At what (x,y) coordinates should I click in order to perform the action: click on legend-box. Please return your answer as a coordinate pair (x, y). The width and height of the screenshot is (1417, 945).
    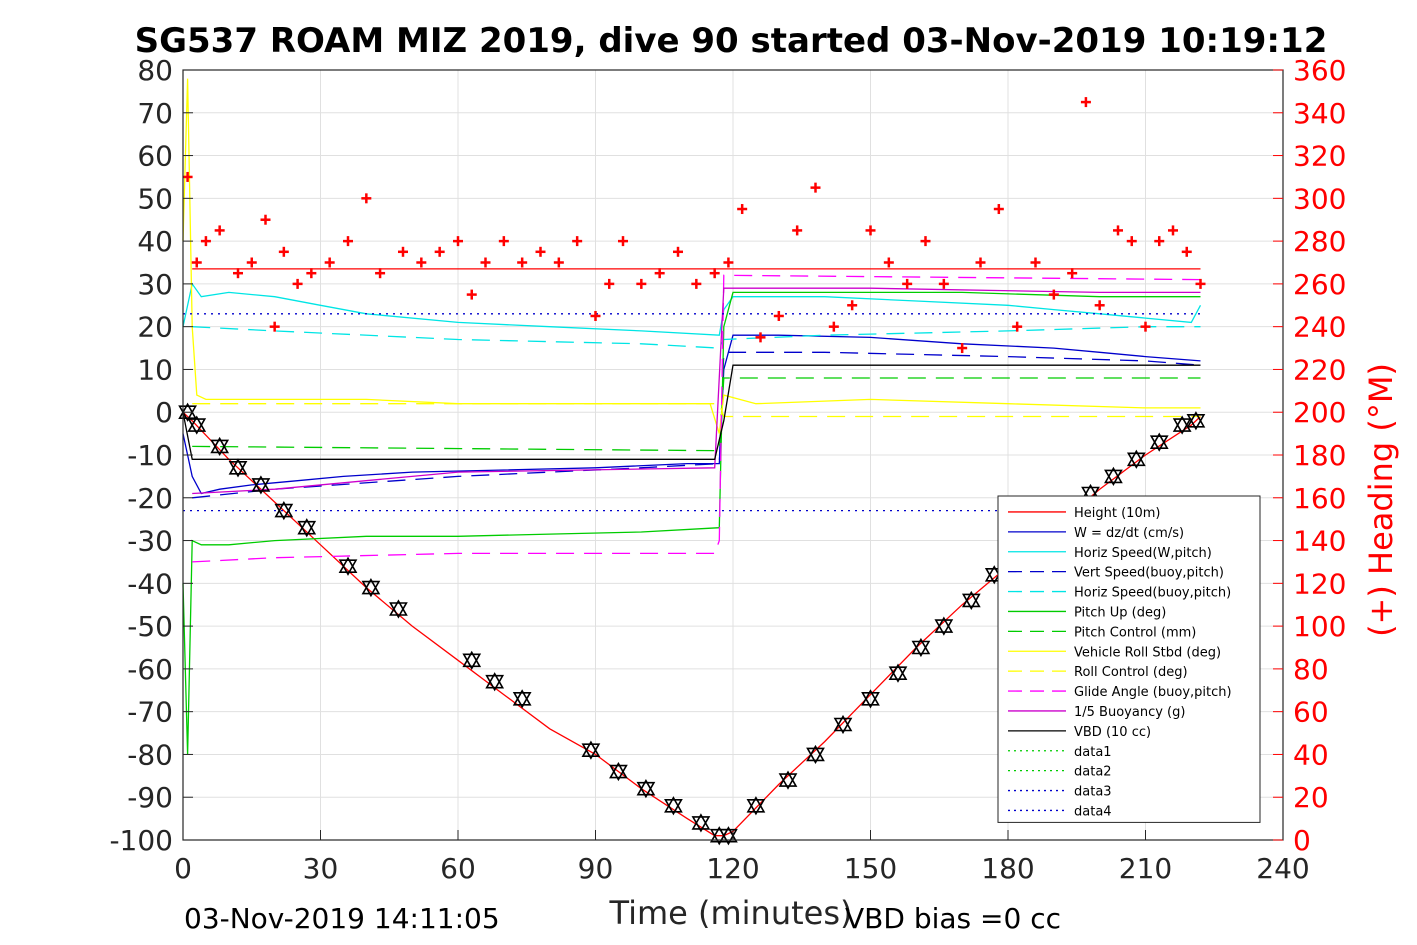
    Looking at the image, I should click on (1129, 659).